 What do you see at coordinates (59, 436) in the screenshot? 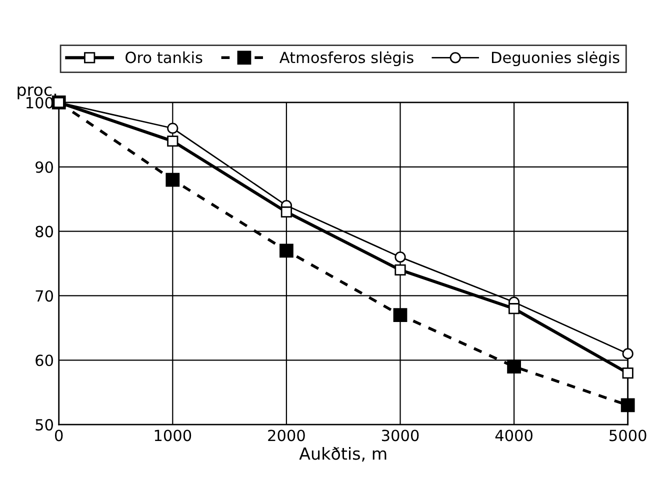
I see `x-tick-label: 0` at bounding box center [59, 436].